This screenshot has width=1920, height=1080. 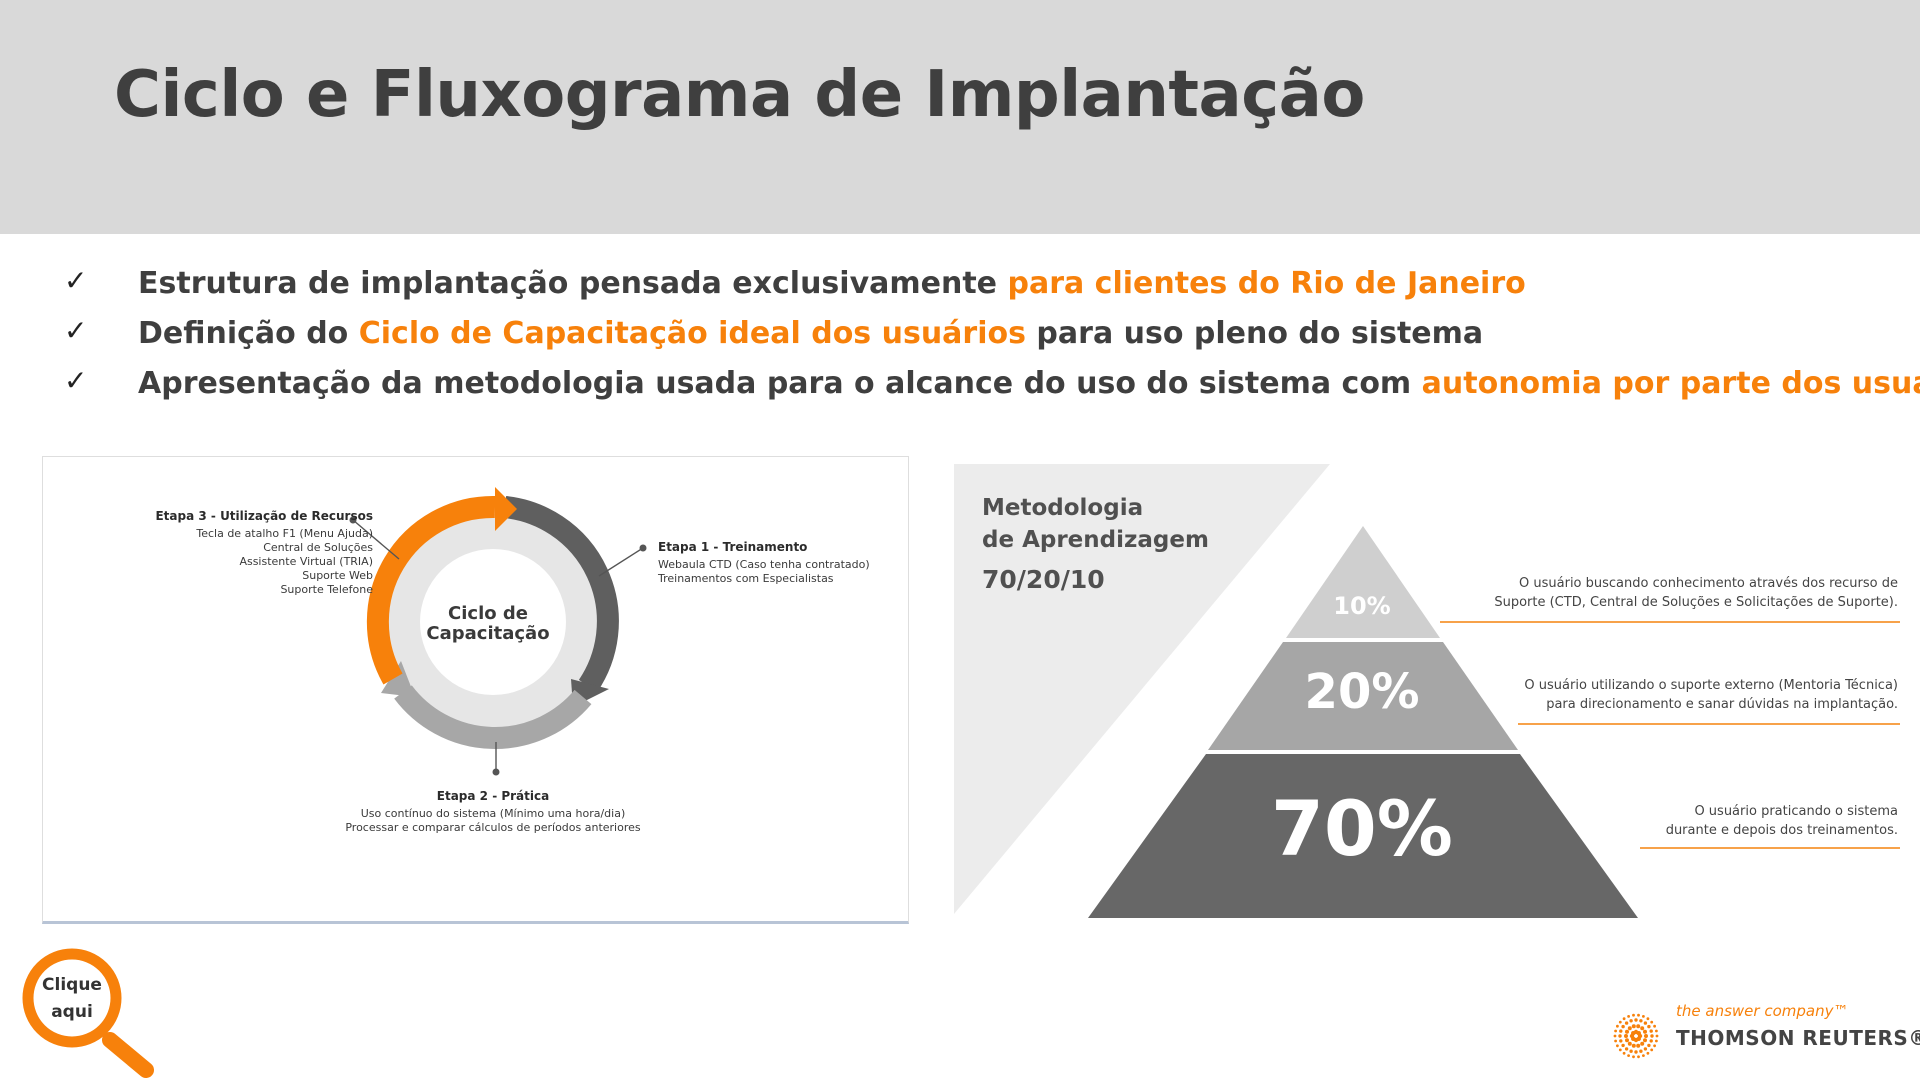 I want to click on page-title: Ciclo e Fluxograma de Implantação, so click(x=739, y=95).